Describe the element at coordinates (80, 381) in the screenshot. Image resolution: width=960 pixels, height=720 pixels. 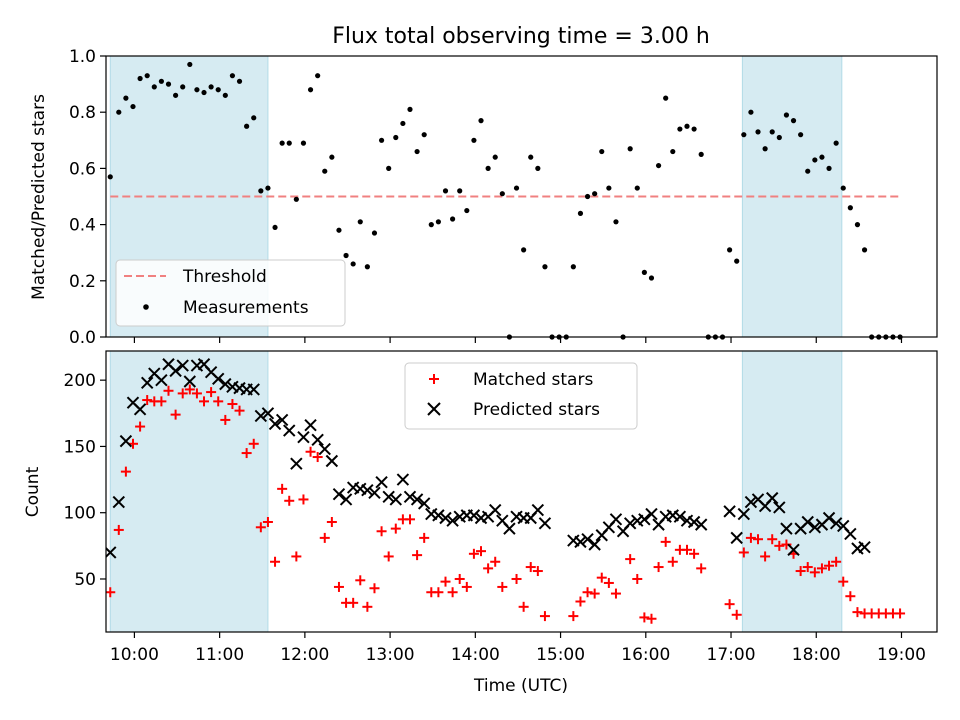
I see `y-tick-label: 200` at that location.